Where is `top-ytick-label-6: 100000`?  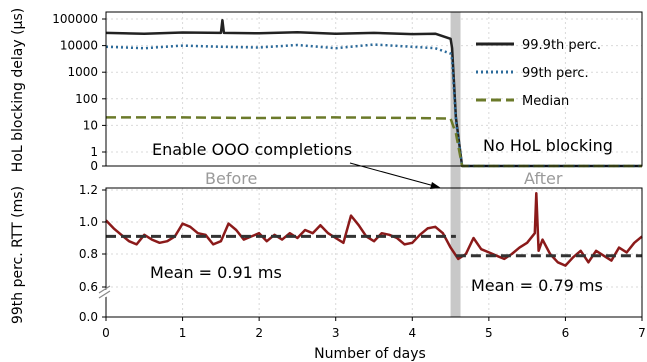
top-ytick-label-6: 100000 is located at coordinates (75, 19).